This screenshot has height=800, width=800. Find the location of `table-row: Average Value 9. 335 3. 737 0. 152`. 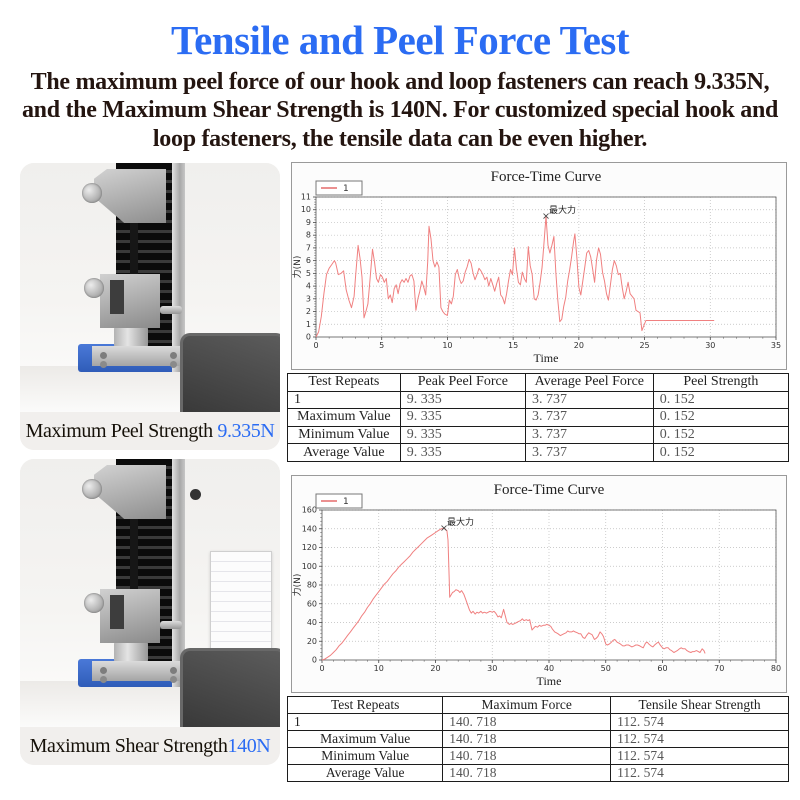

table-row: Average Value 9. 335 3. 737 0. 152 is located at coordinates (538, 452).